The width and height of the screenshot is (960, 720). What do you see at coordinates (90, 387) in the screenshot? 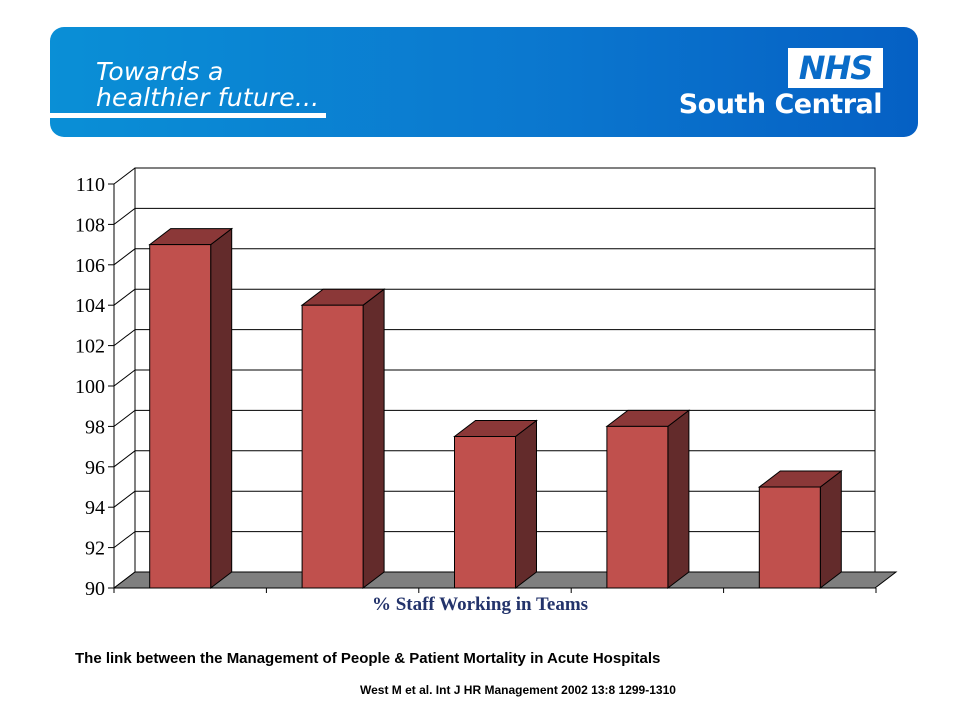
I see `y-tick-label: 100` at bounding box center [90, 387].